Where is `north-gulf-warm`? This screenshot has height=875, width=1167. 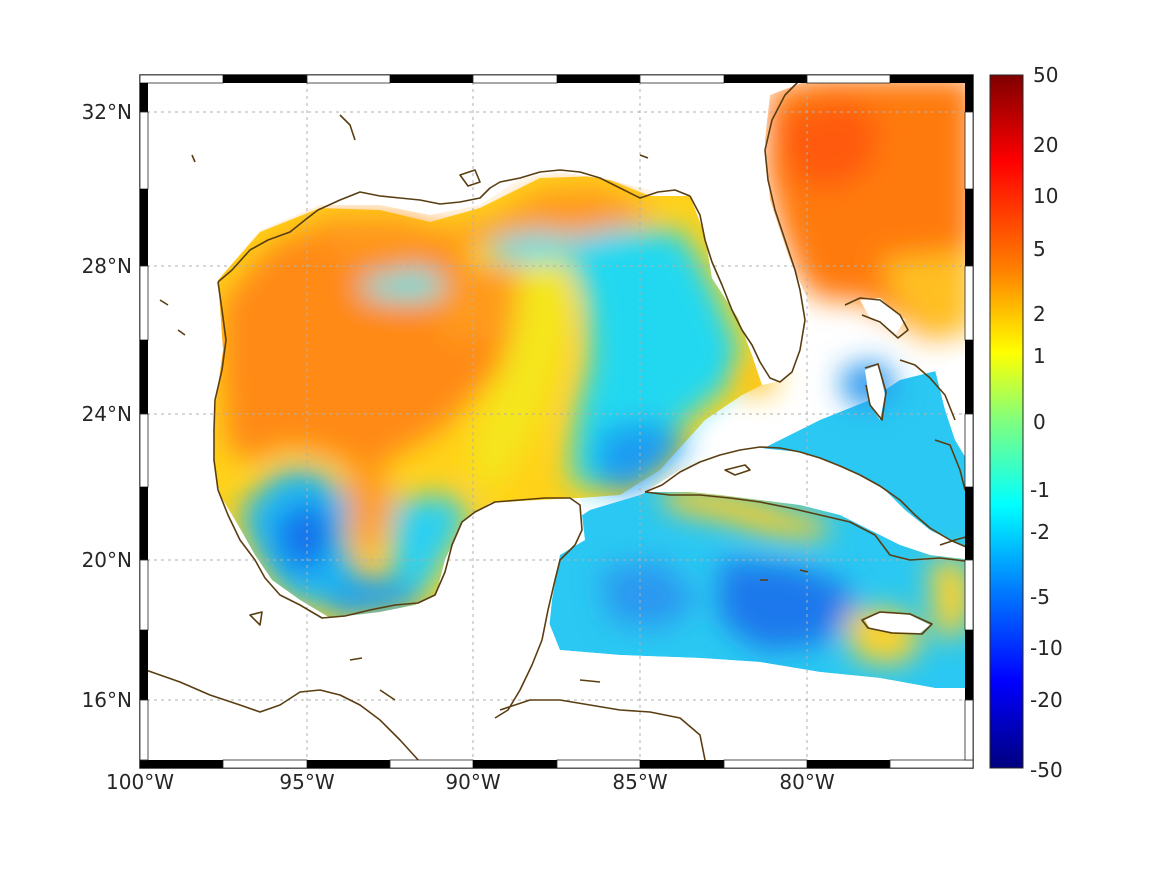
north-gulf-warm is located at coordinates (490, 220).